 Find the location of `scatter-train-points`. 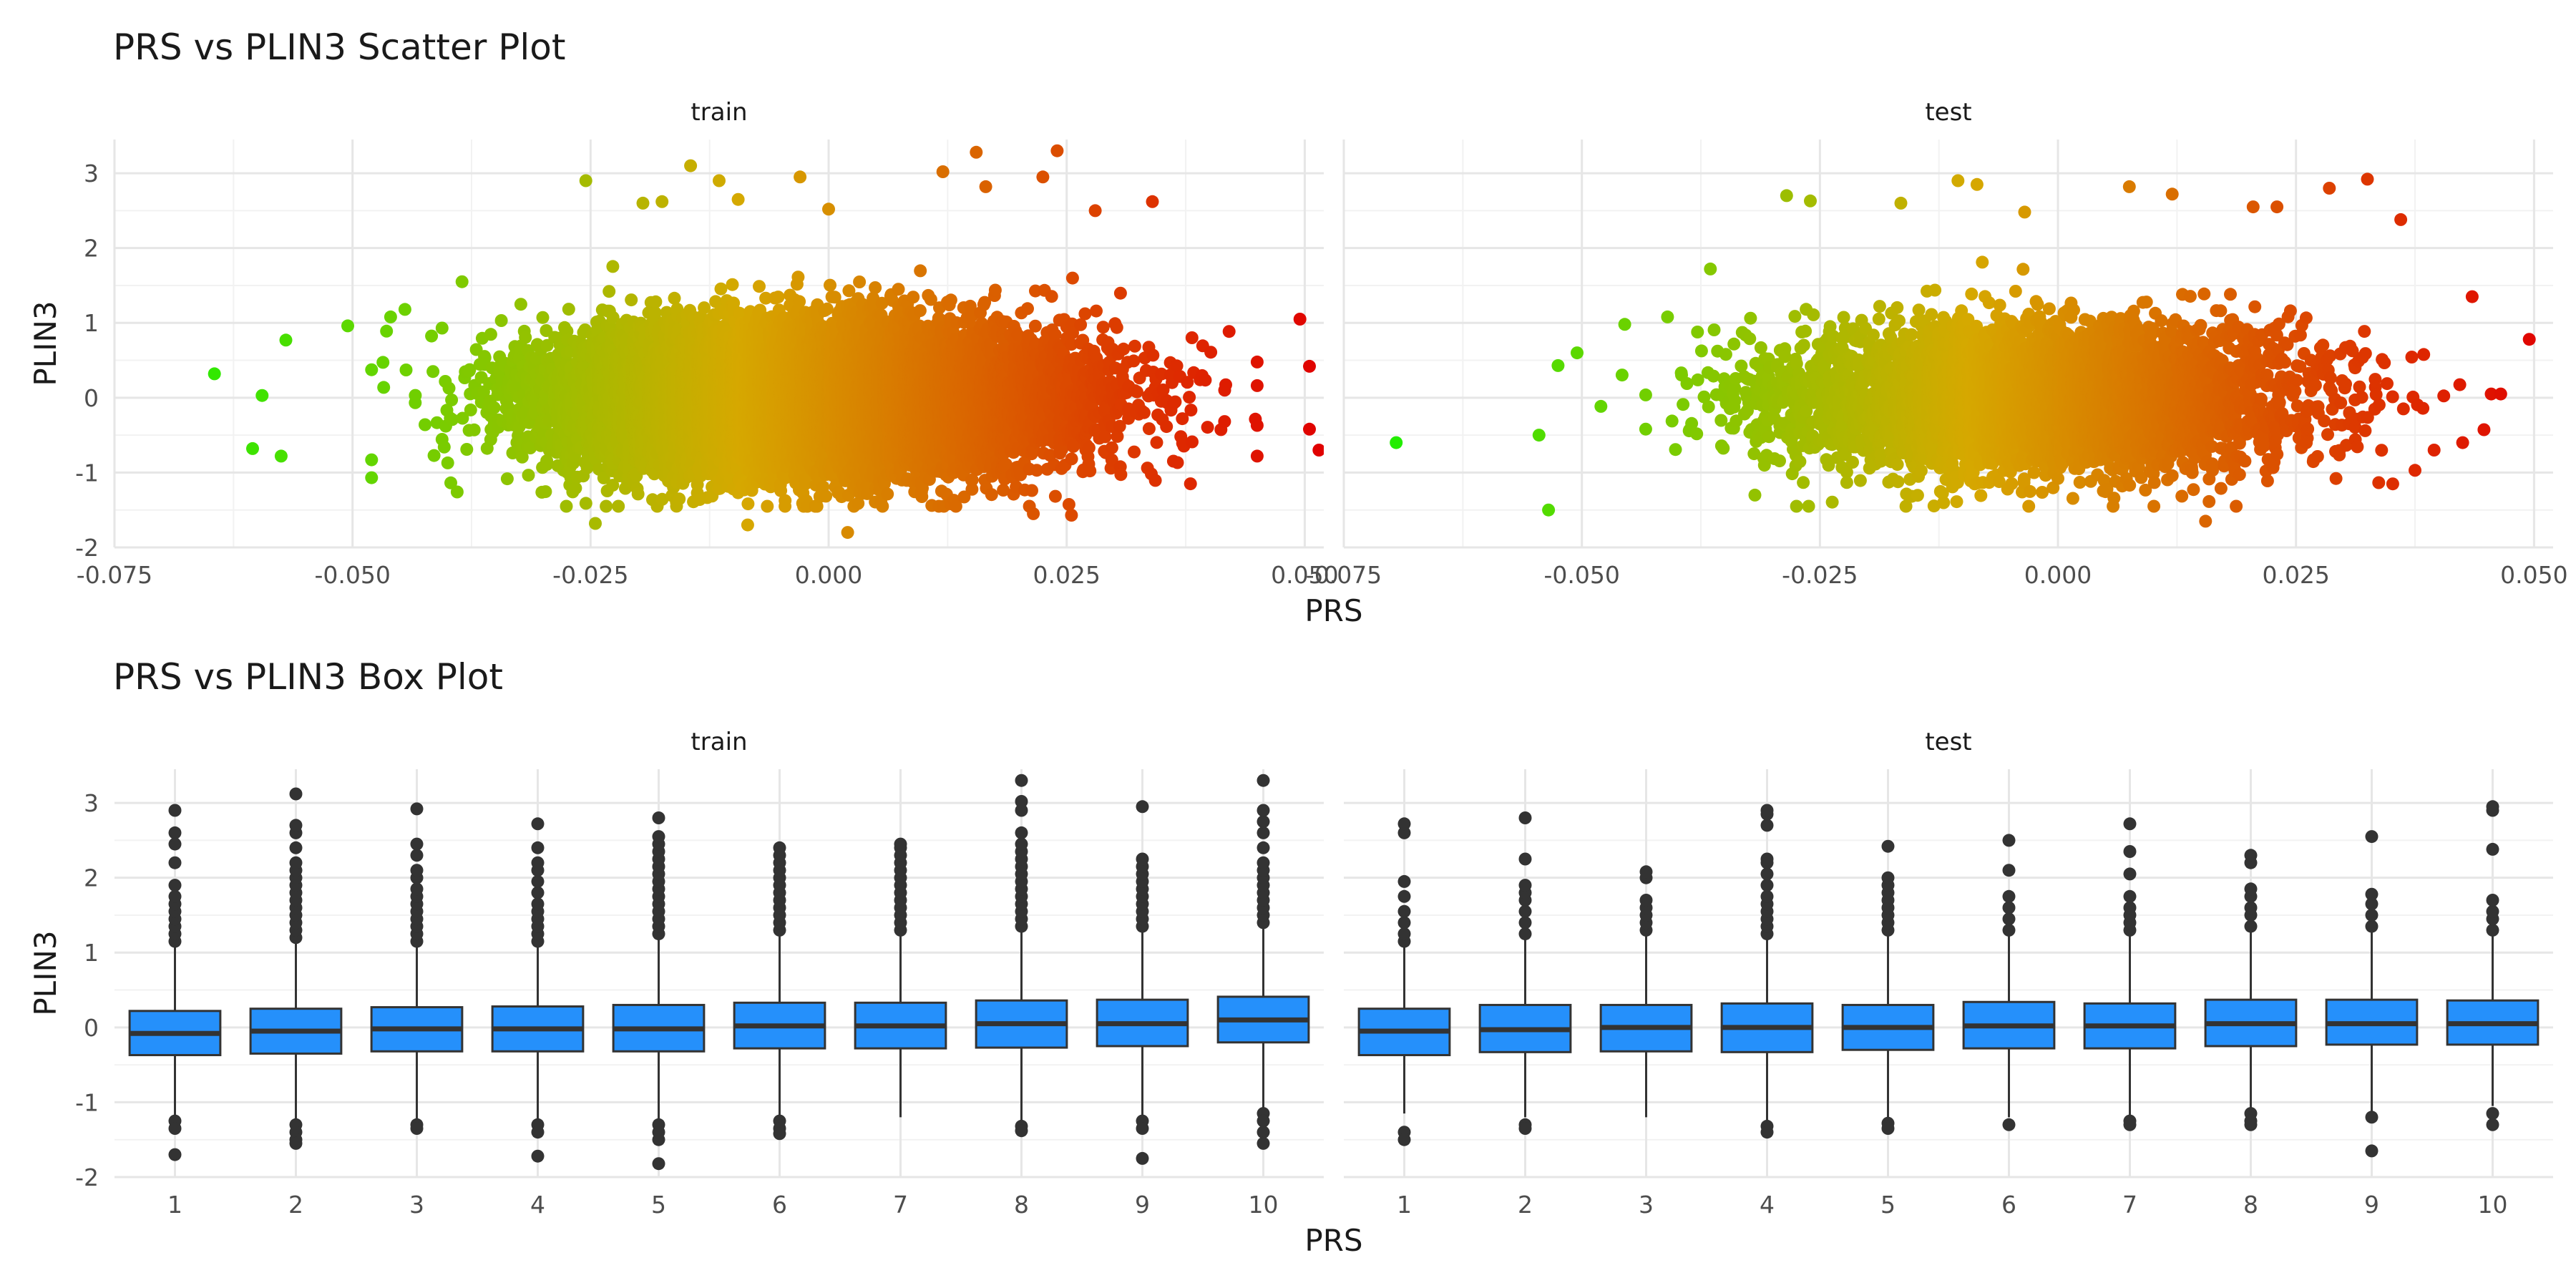

scatter-train-points is located at coordinates (766, 342).